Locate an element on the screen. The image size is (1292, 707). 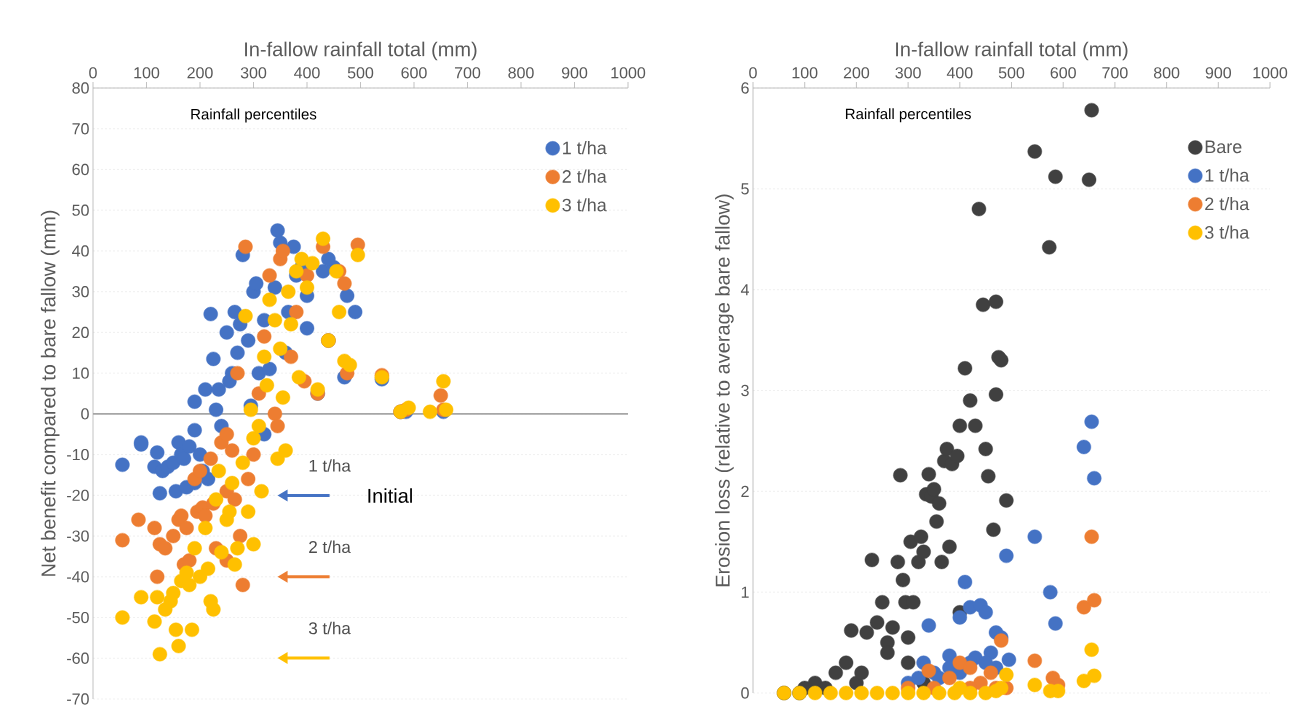
y-tick-label: -50 is located at coordinates (78, 617).